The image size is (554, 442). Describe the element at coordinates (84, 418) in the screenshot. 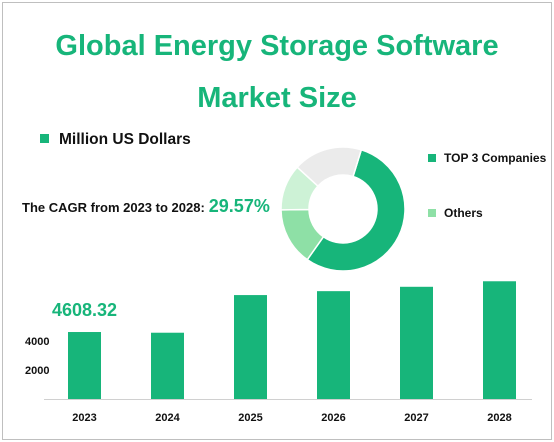

I see `x-tick-label: 2023` at that location.